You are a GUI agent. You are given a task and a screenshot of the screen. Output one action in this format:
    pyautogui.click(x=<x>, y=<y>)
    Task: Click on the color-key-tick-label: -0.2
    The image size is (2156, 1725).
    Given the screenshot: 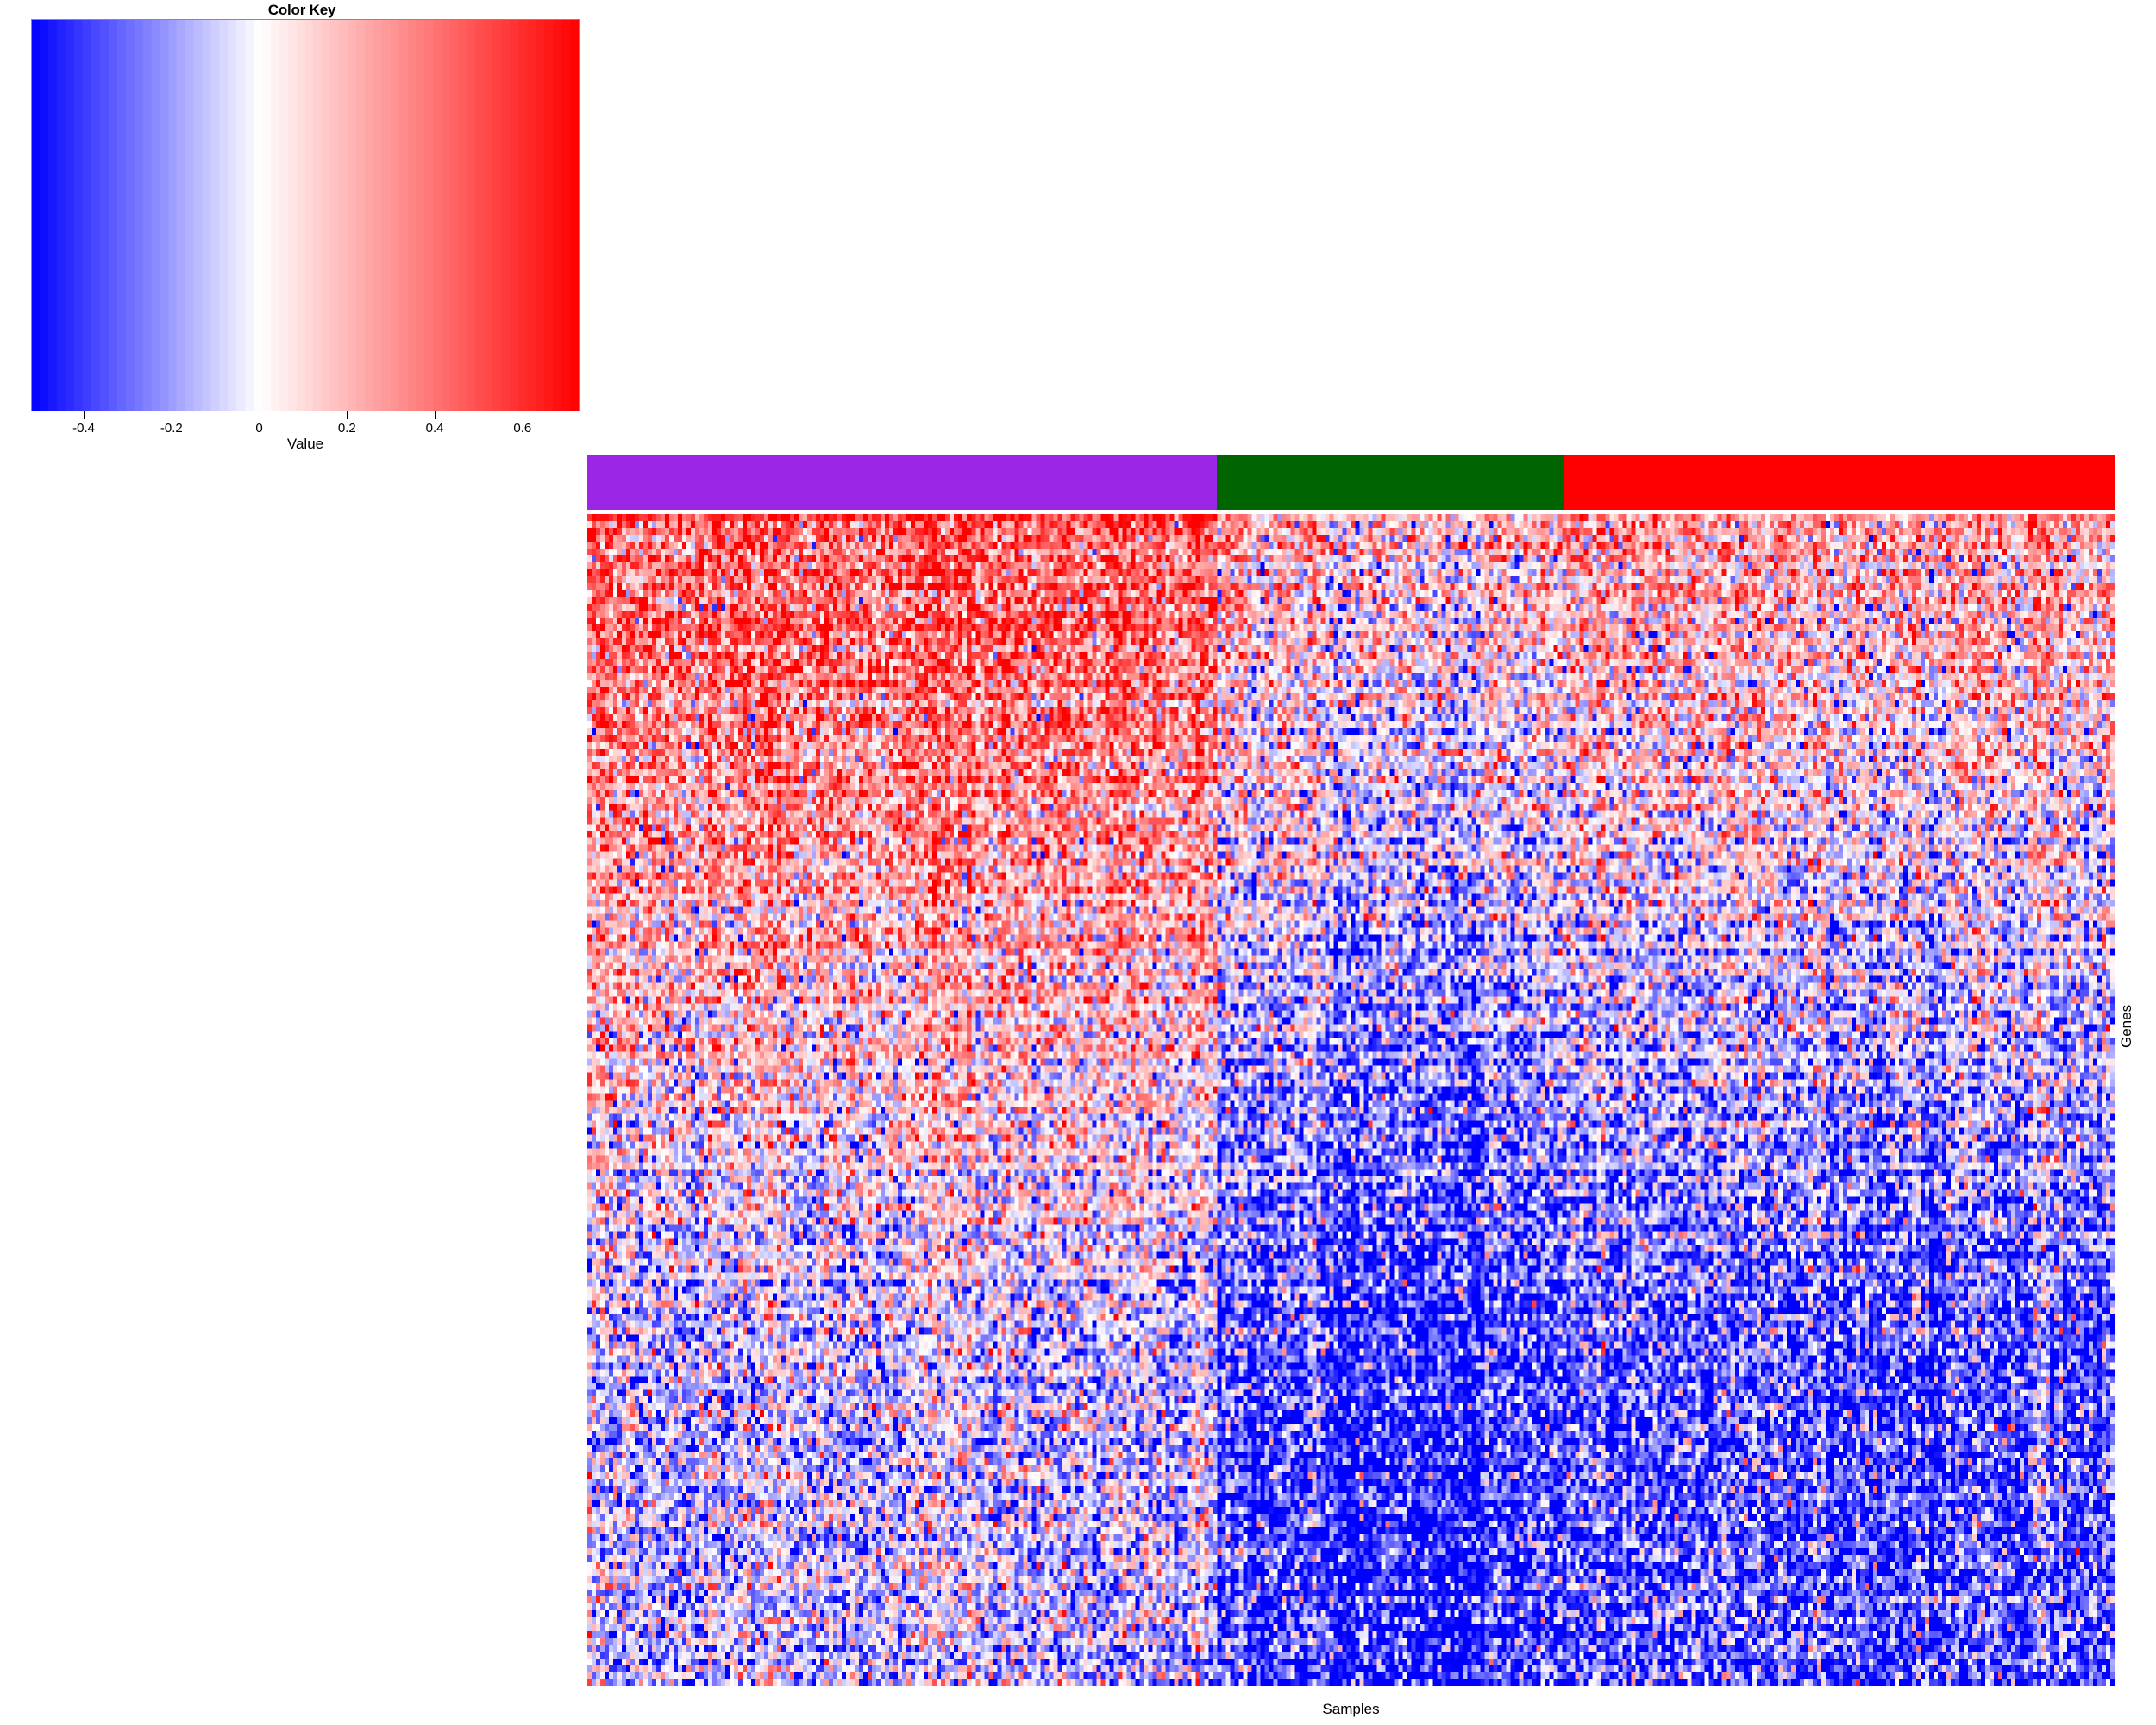 What is the action you would take?
    pyautogui.click(x=171, y=429)
    